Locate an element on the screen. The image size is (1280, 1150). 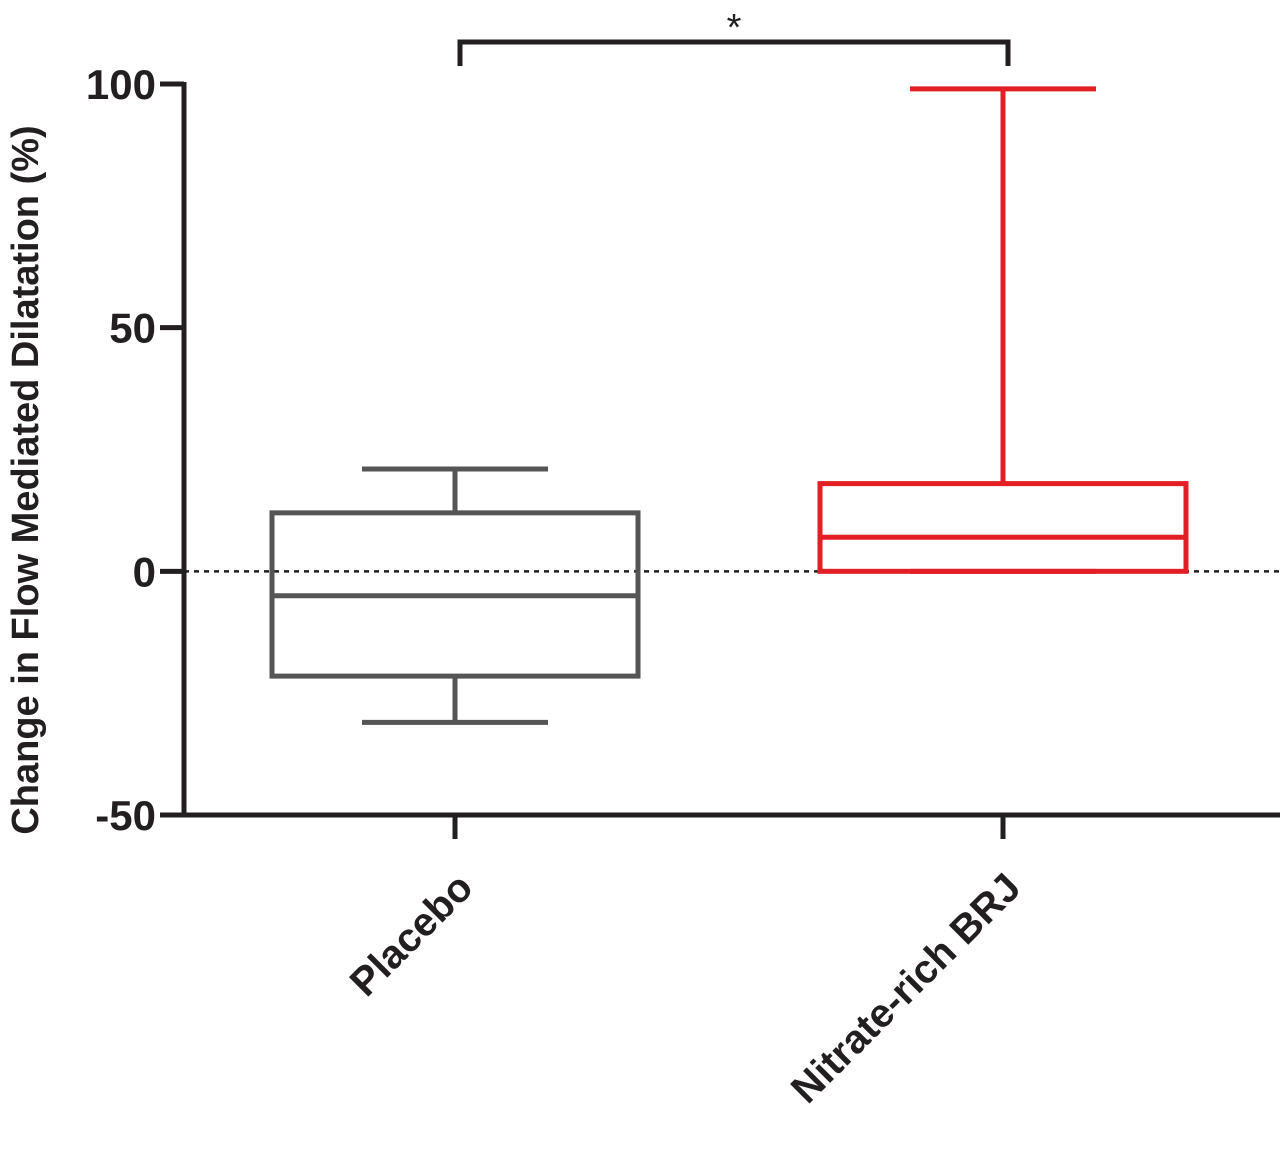
y-tick-label: 100 is located at coordinates (121, 84).